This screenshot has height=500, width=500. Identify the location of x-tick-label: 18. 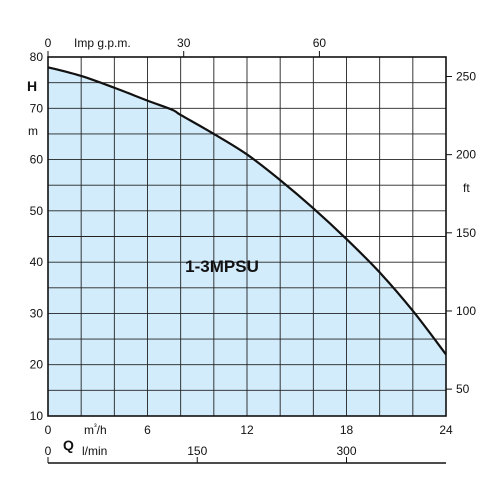
(347, 430).